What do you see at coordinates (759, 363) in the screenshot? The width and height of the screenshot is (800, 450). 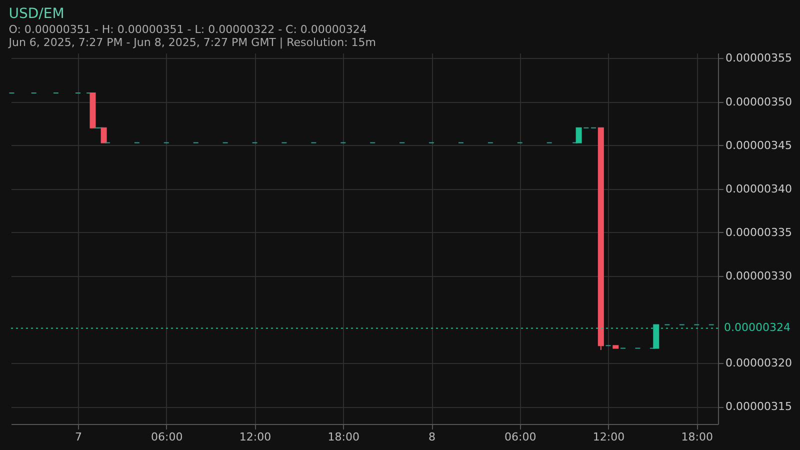 I see `y-tick-label: 0.00000320` at bounding box center [759, 363].